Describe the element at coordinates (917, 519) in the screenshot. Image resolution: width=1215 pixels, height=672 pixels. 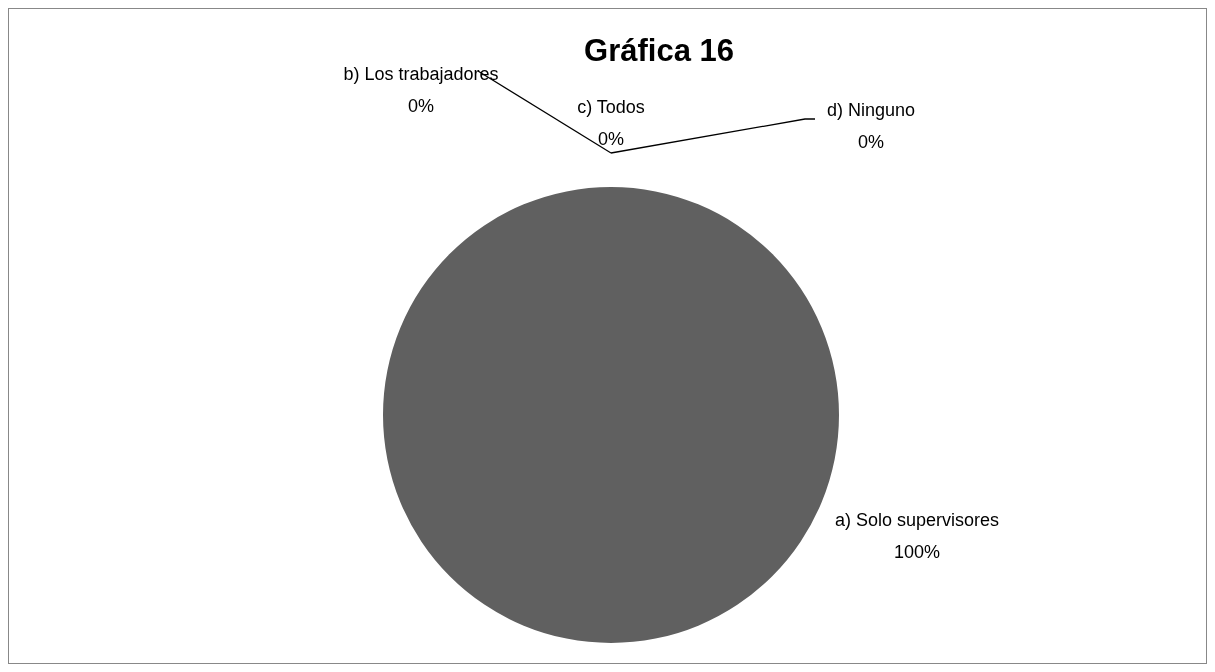
I see `slice-label: a) Solo supervisores` at that location.